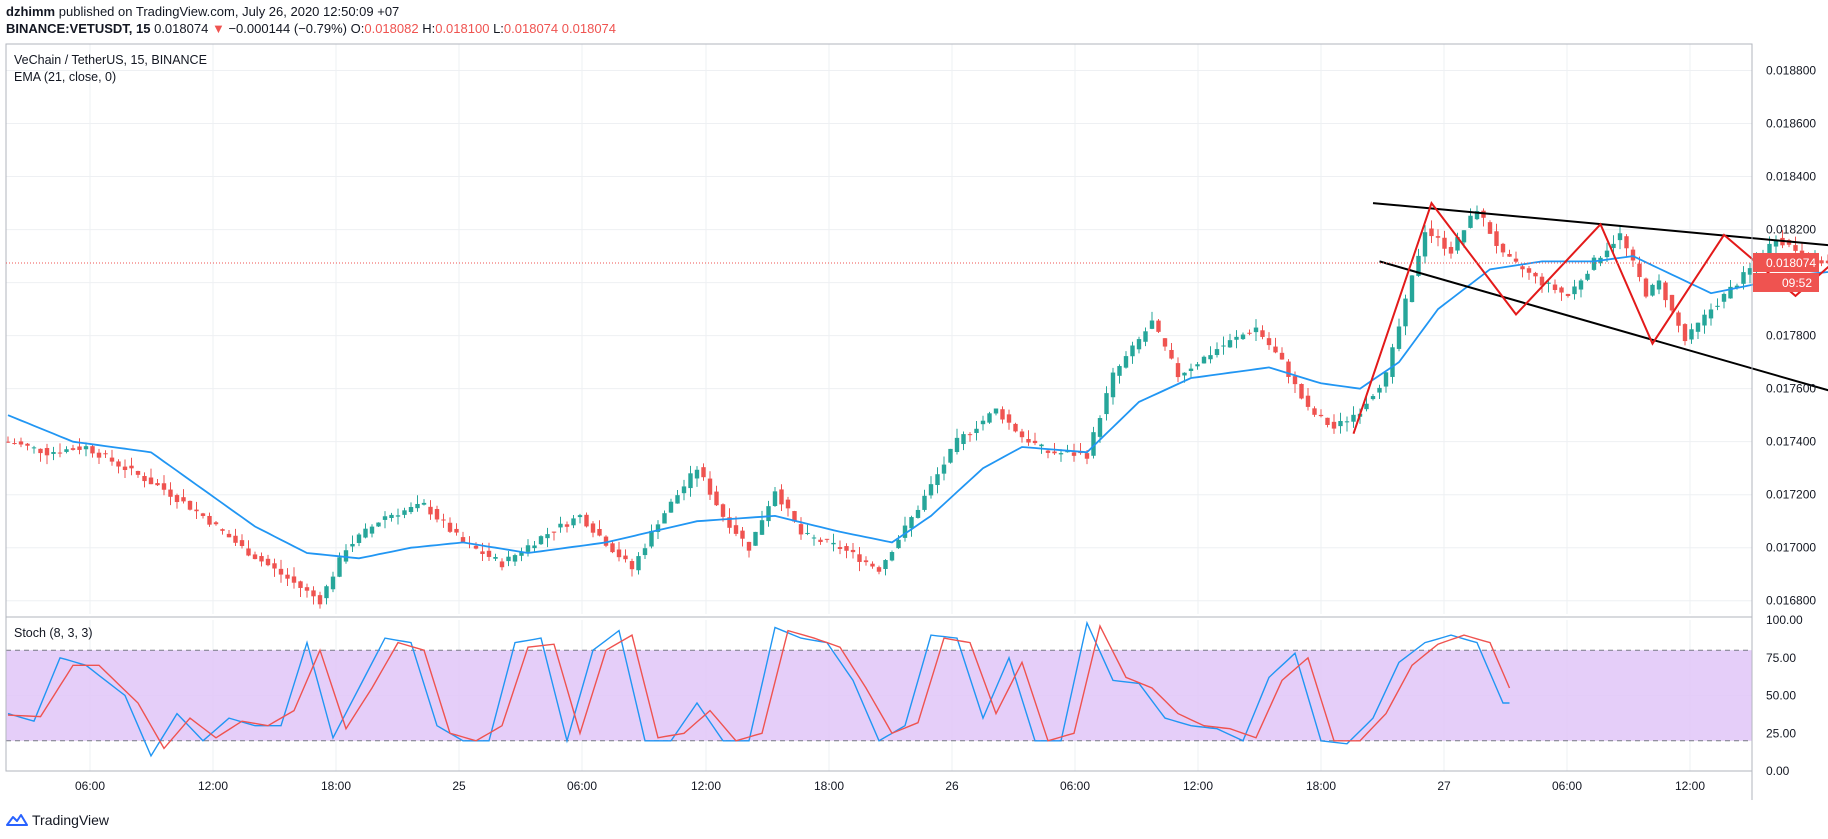 The height and width of the screenshot is (839, 1828). Describe the element at coordinates (57, 820) in the screenshot. I see `tradingview-brand: TradingView` at that location.